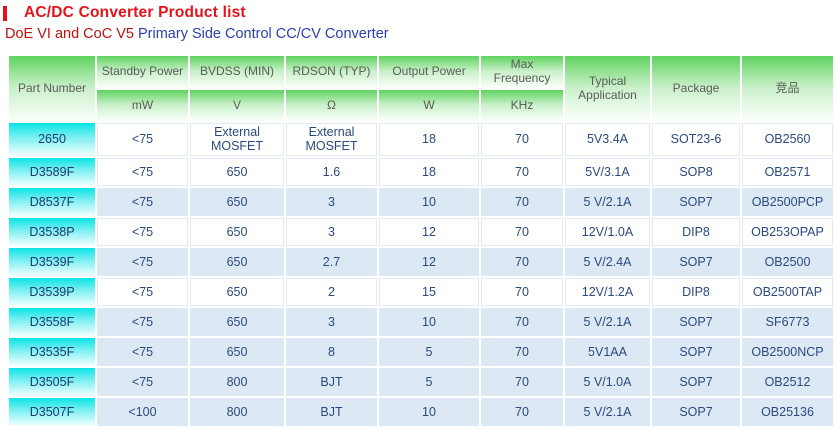  I want to click on cell-output: 12, so click(429, 231).